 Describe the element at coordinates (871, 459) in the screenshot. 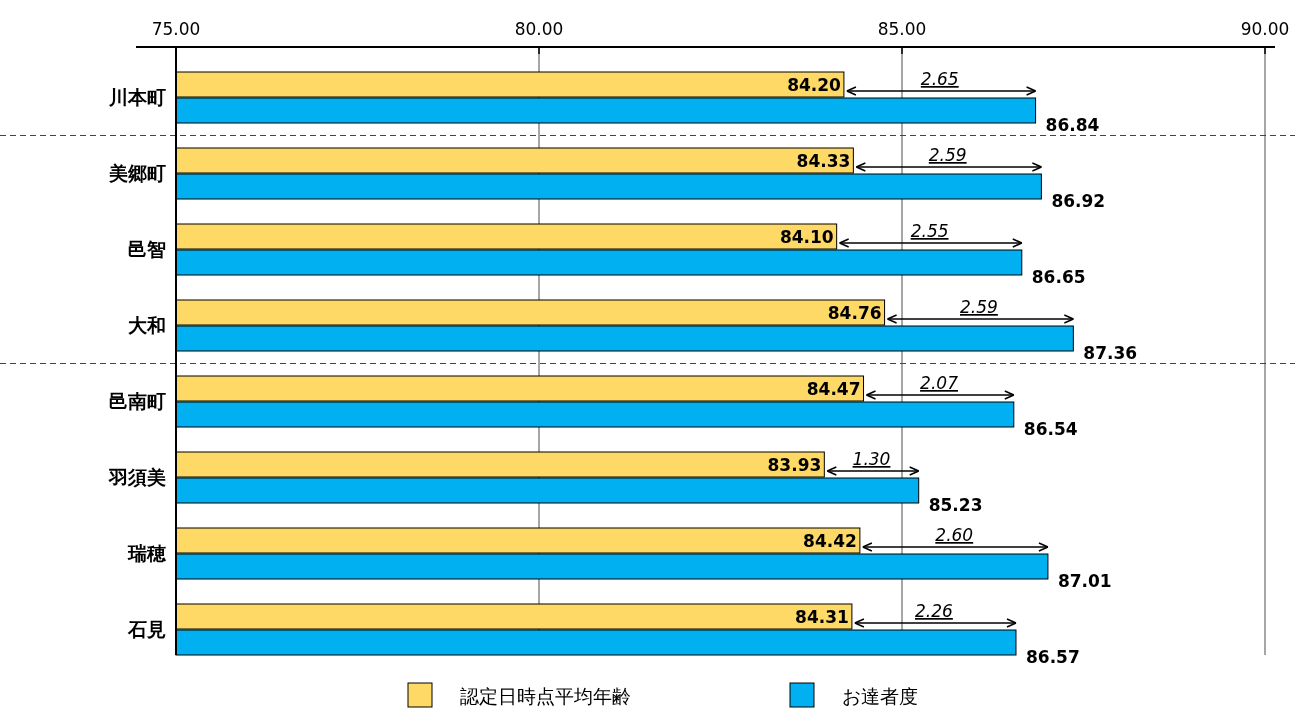

I see `annotation: 1.30` at that location.